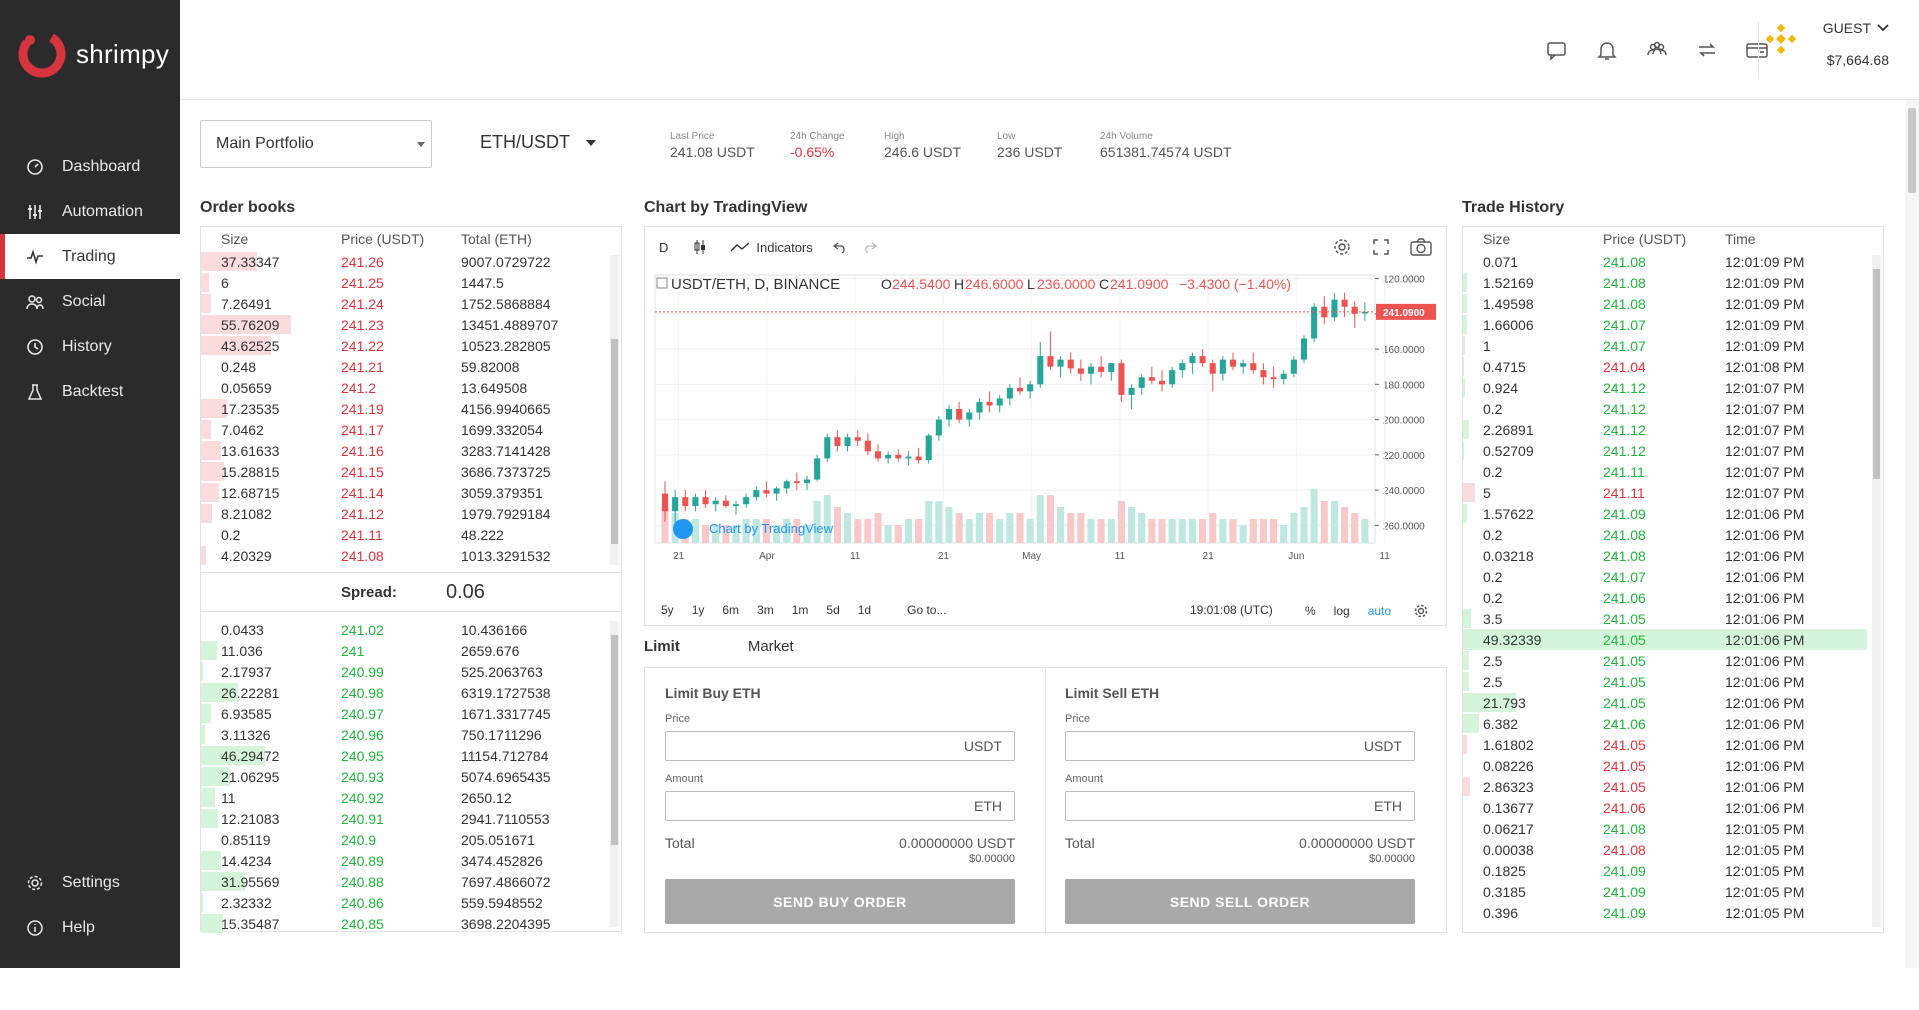 This screenshot has width=1919, height=1010. I want to click on gear-icon, so click(1421, 611).